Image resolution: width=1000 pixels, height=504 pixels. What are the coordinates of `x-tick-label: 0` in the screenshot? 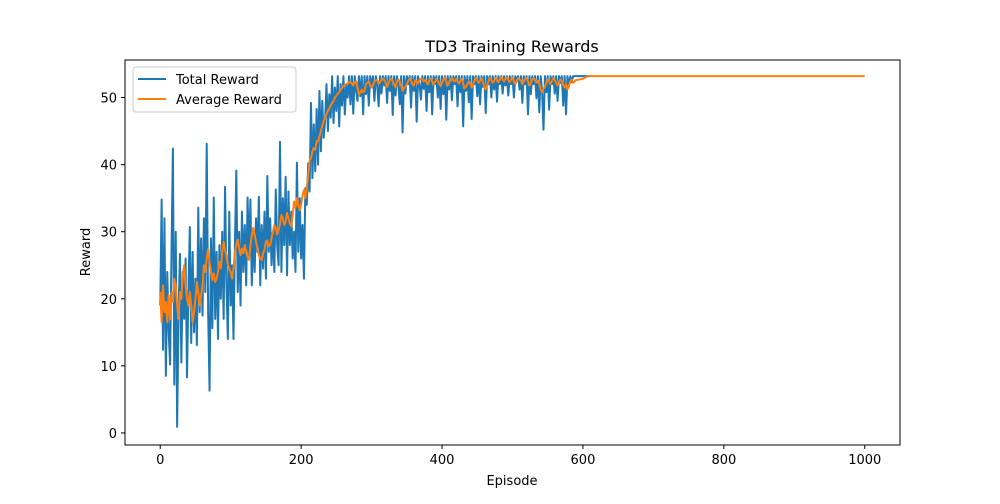 It's located at (160, 460).